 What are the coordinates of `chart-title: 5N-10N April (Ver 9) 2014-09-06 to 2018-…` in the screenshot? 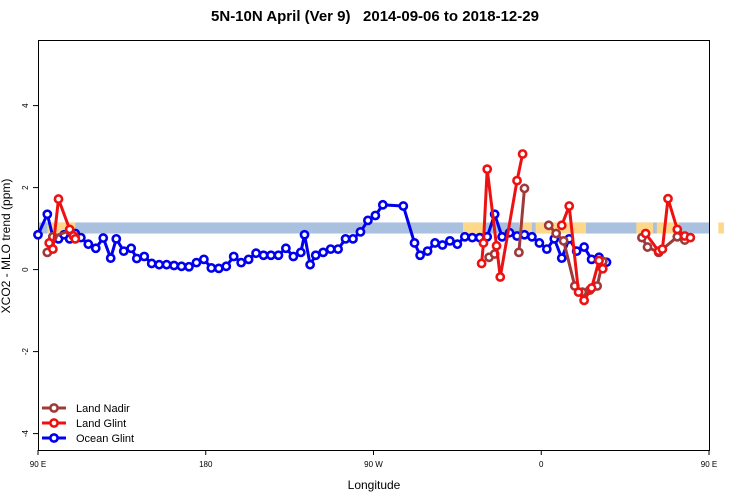 It's located at (375, 16).